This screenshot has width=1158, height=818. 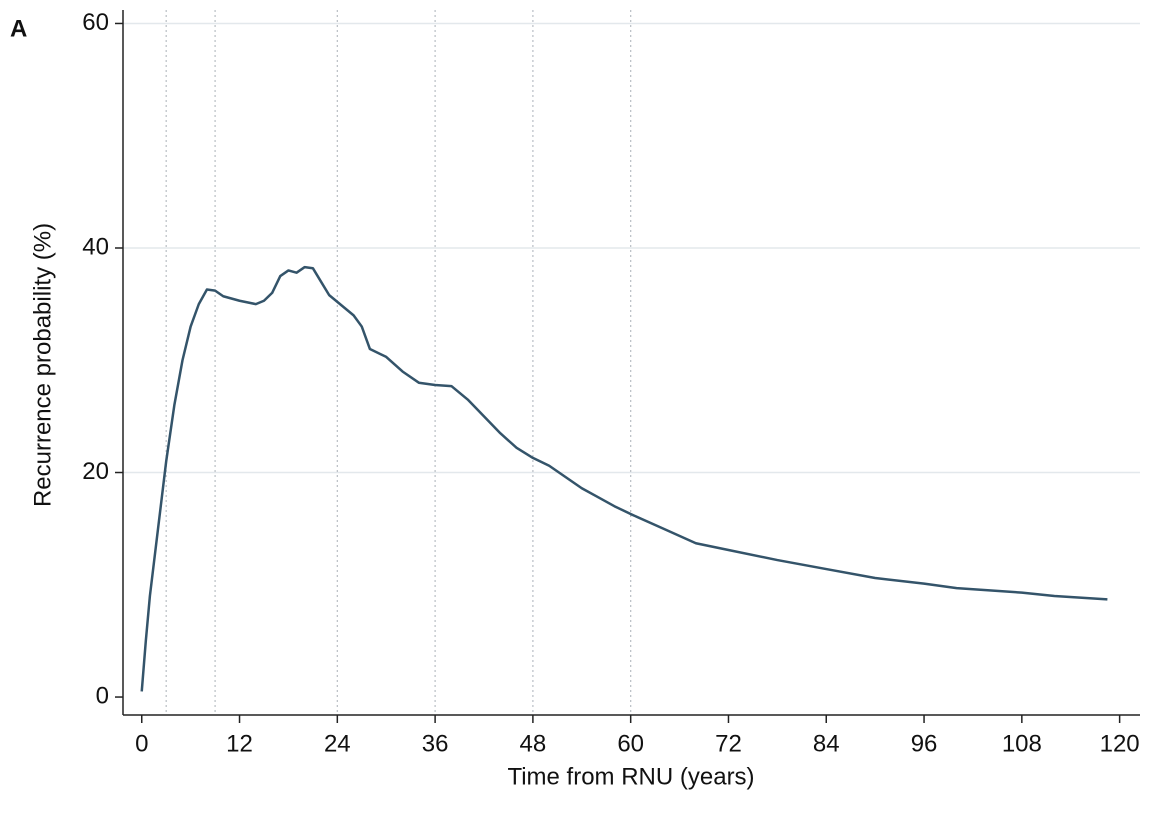 I want to click on panel-label: A, so click(x=18, y=28).